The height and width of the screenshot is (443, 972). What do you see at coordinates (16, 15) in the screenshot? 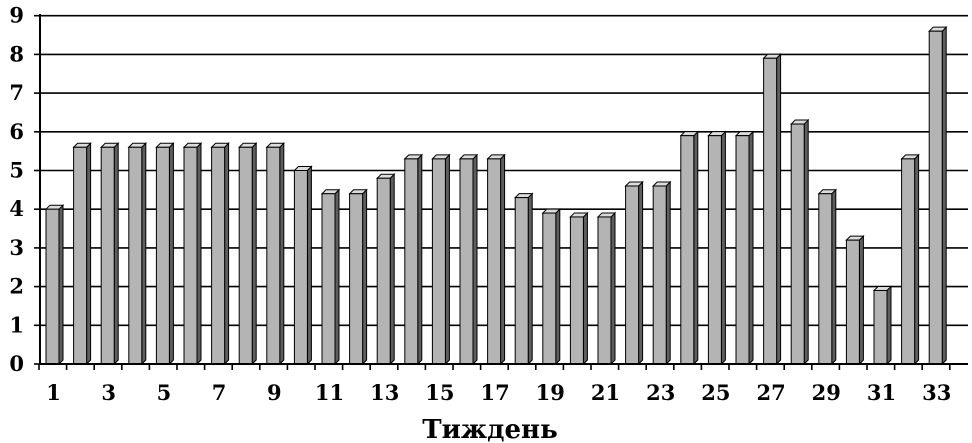
I see `y-tick-label: 9` at bounding box center [16, 15].